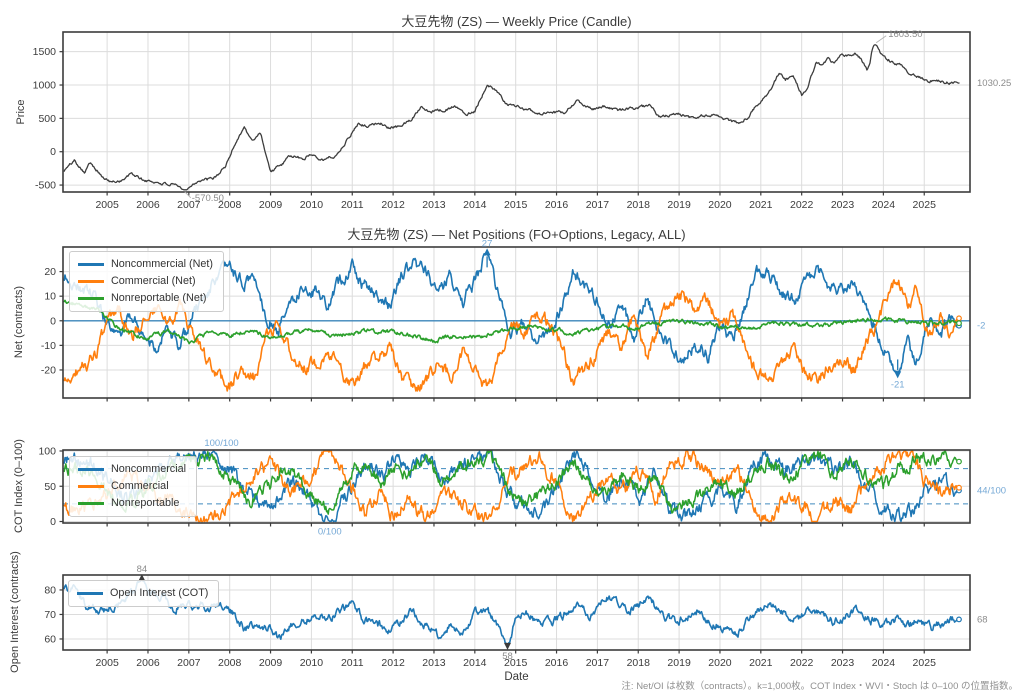  What do you see at coordinates (21, 112) in the screenshot?
I see `price-ylabel: Price` at bounding box center [21, 112].